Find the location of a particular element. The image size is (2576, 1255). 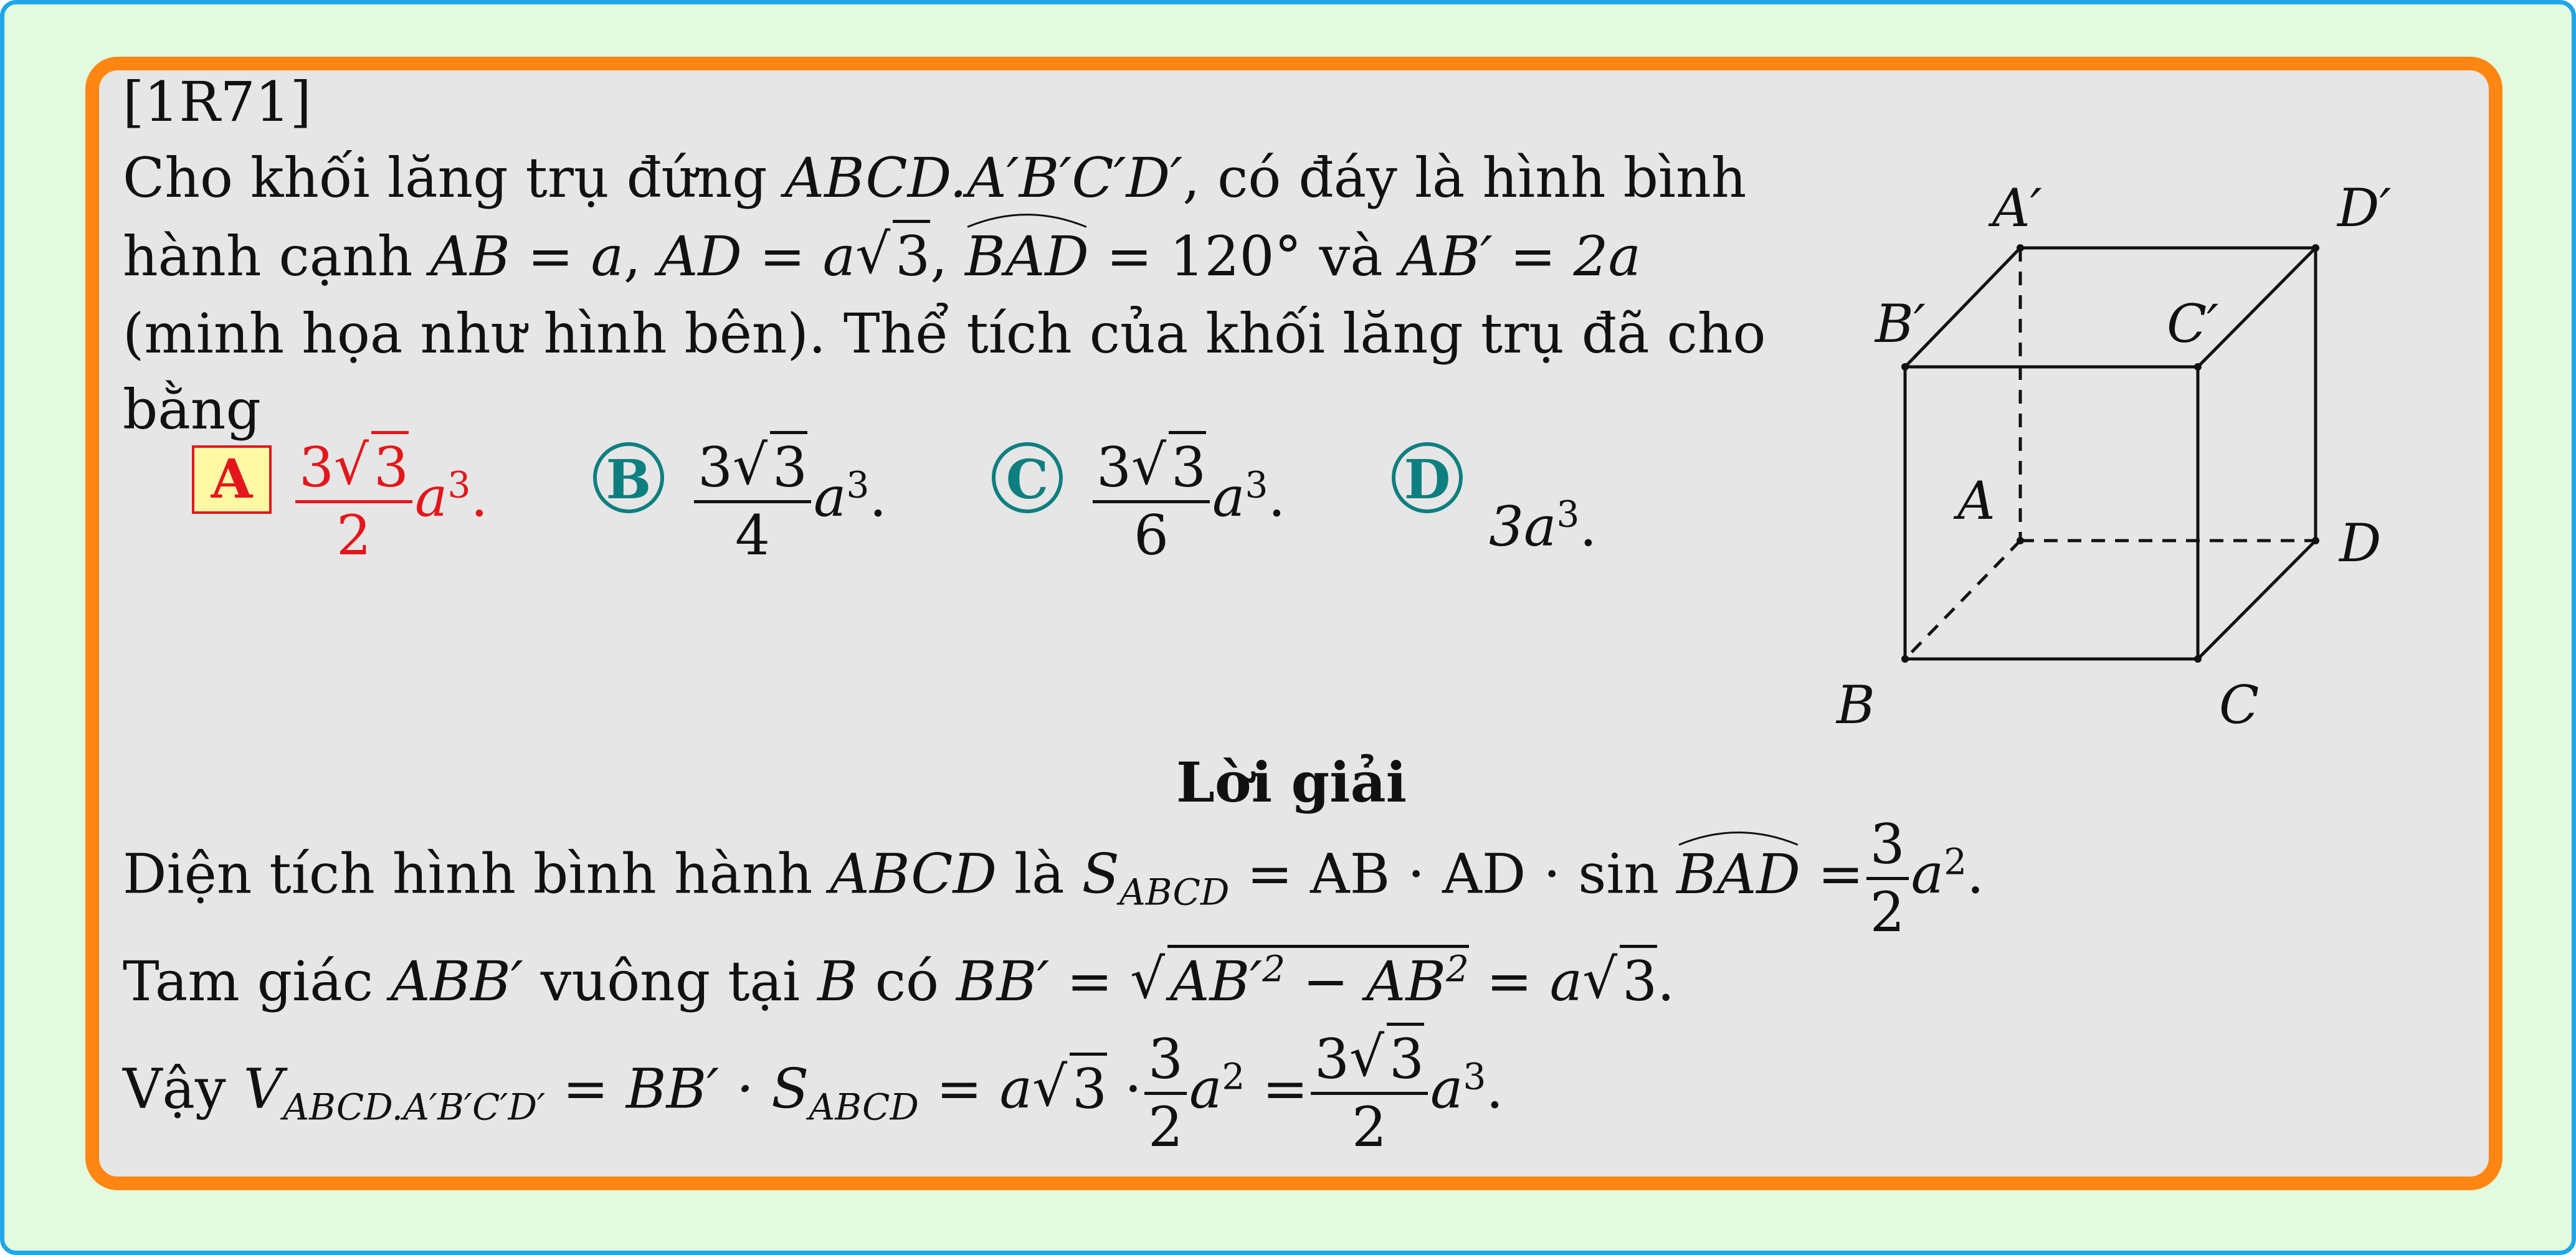

option-b-fraction: 3 √ 3 4 is located at coordinates (752, 498).